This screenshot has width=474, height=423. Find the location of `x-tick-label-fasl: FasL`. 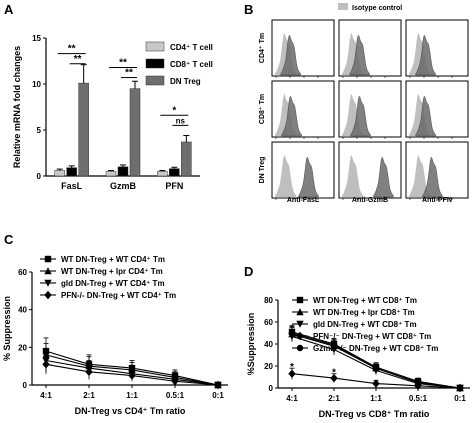

x-tick-label-fasl: FasL is located at coordinates (72, 186).